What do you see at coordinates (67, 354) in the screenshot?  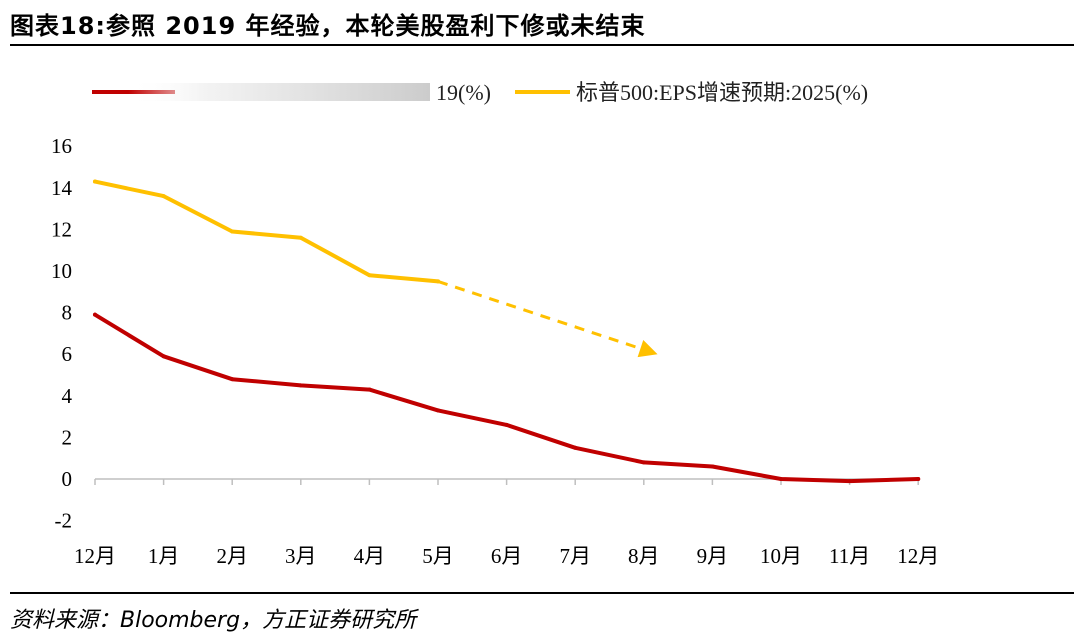 I see `y-tick-label: 6` at bounding box center [67, 354].